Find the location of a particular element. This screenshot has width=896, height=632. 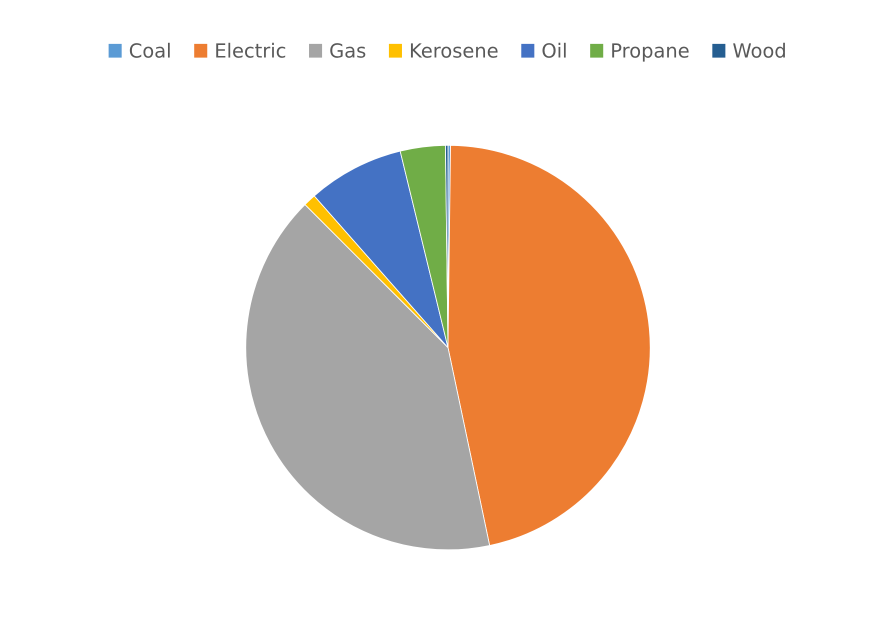

legend-label: Coal is located at coordinates (150, 50).